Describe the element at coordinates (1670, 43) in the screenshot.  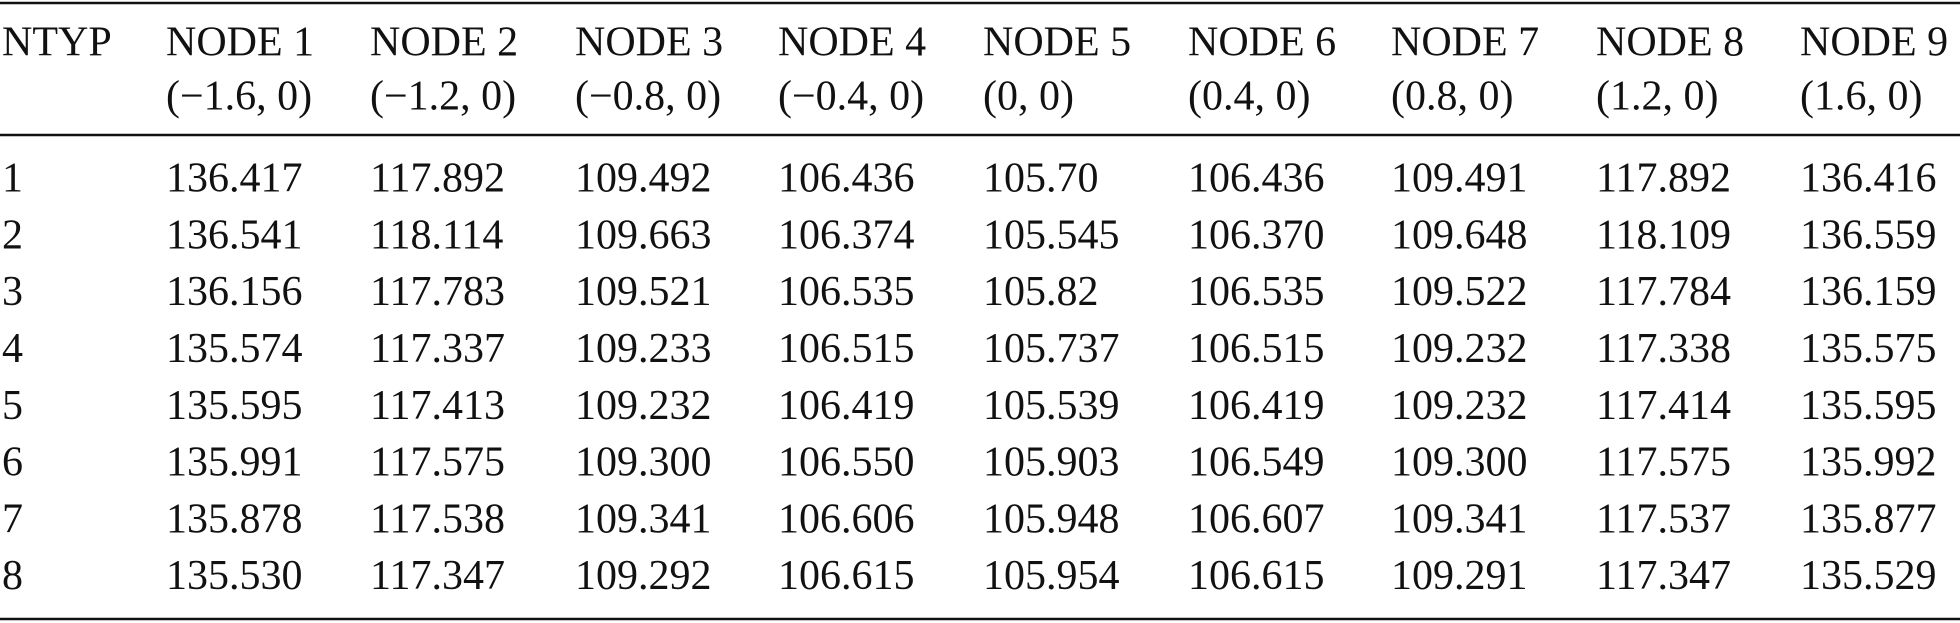
I see `header-cell: NODE 8` at that location.